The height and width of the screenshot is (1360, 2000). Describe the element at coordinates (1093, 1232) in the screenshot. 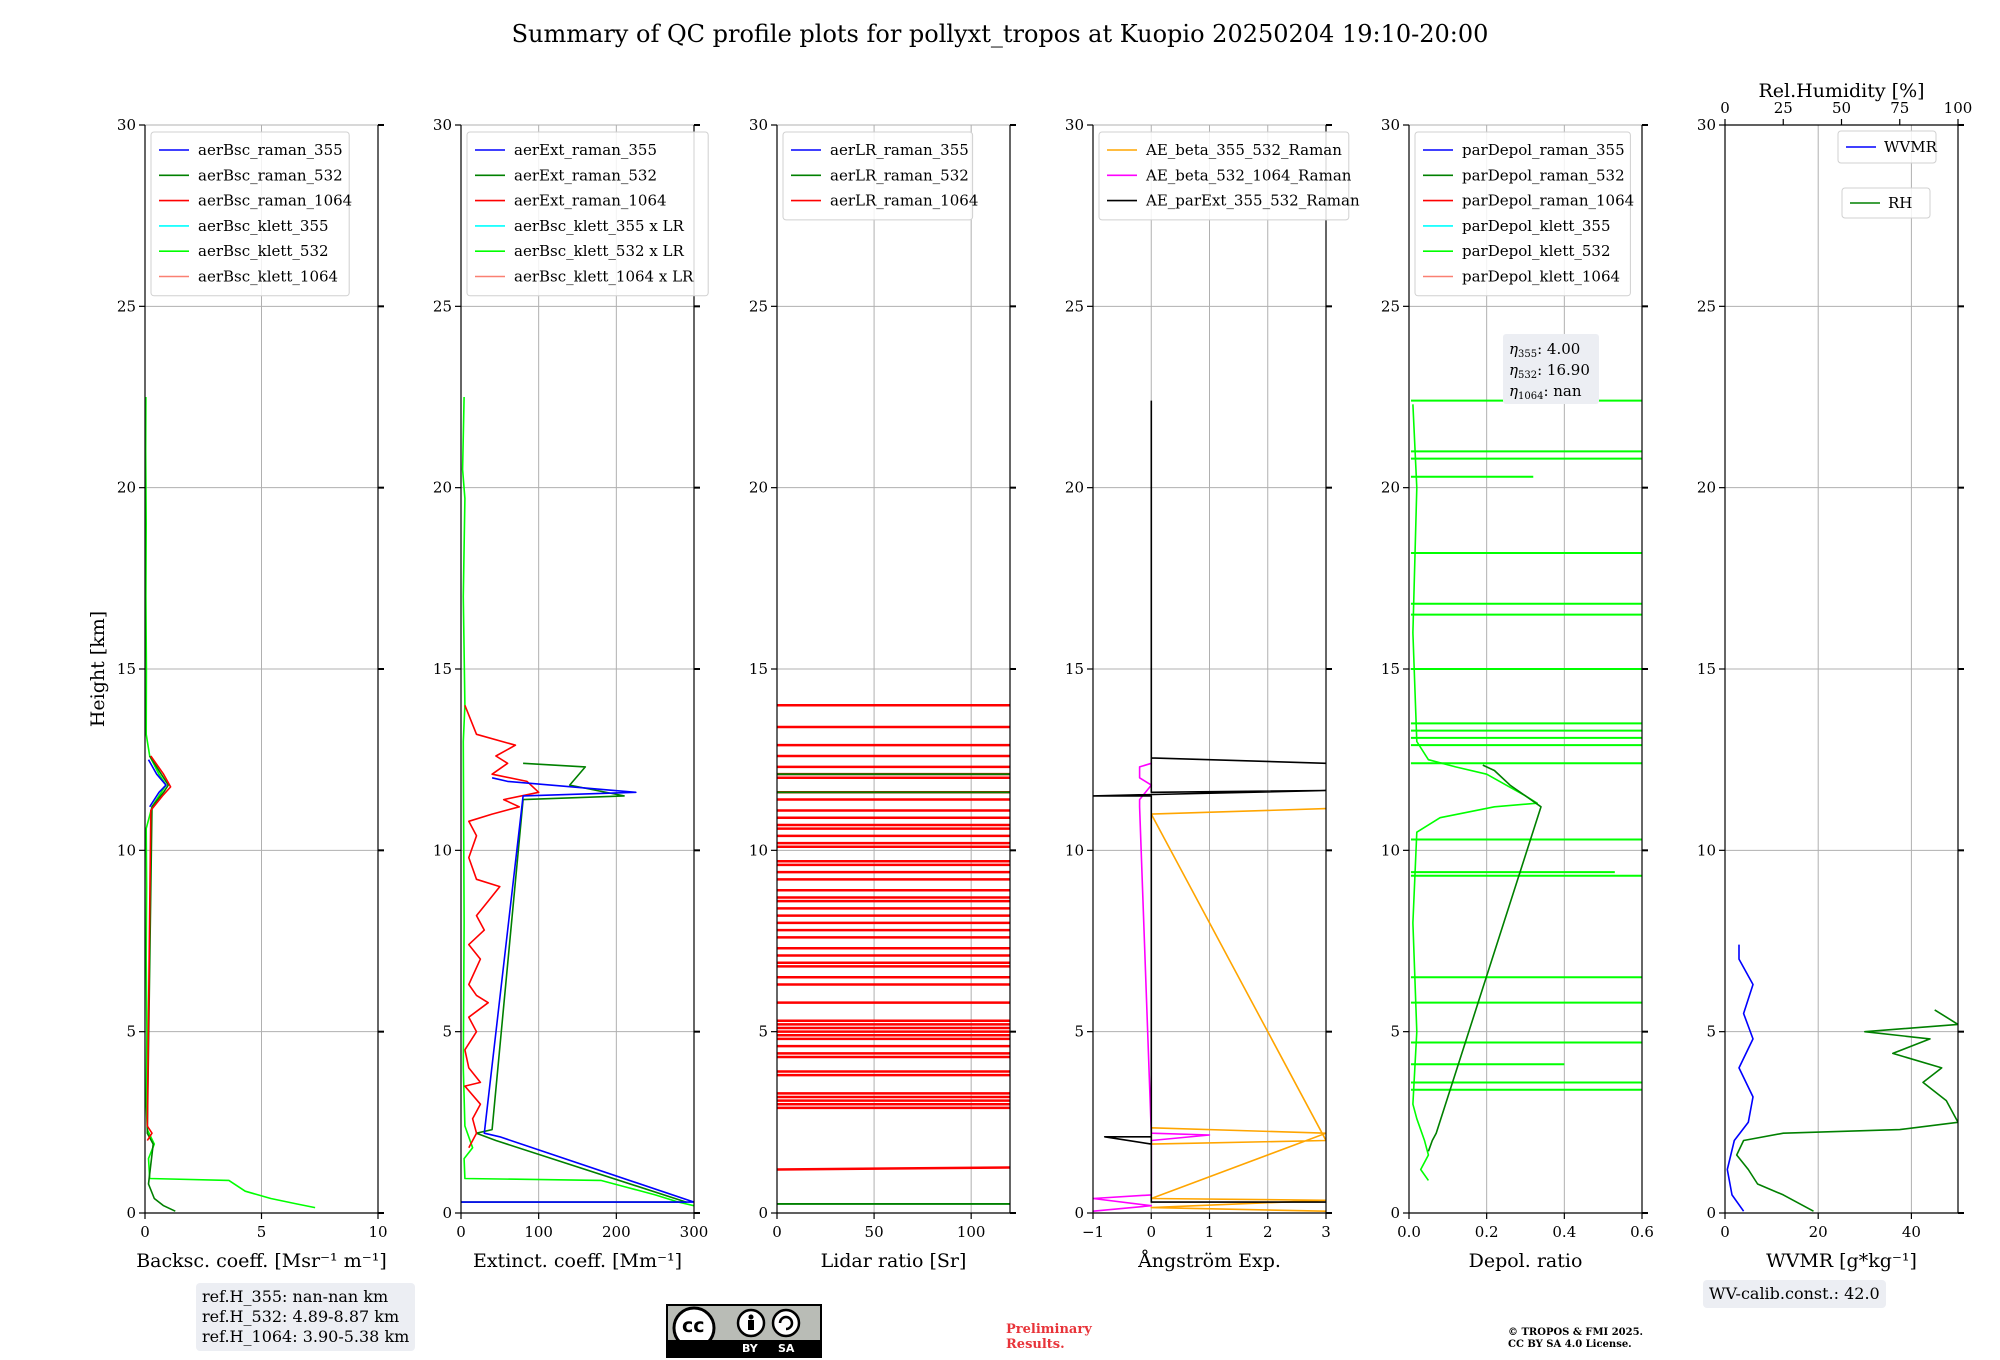

I see `x-tick-label: −1` at that location.